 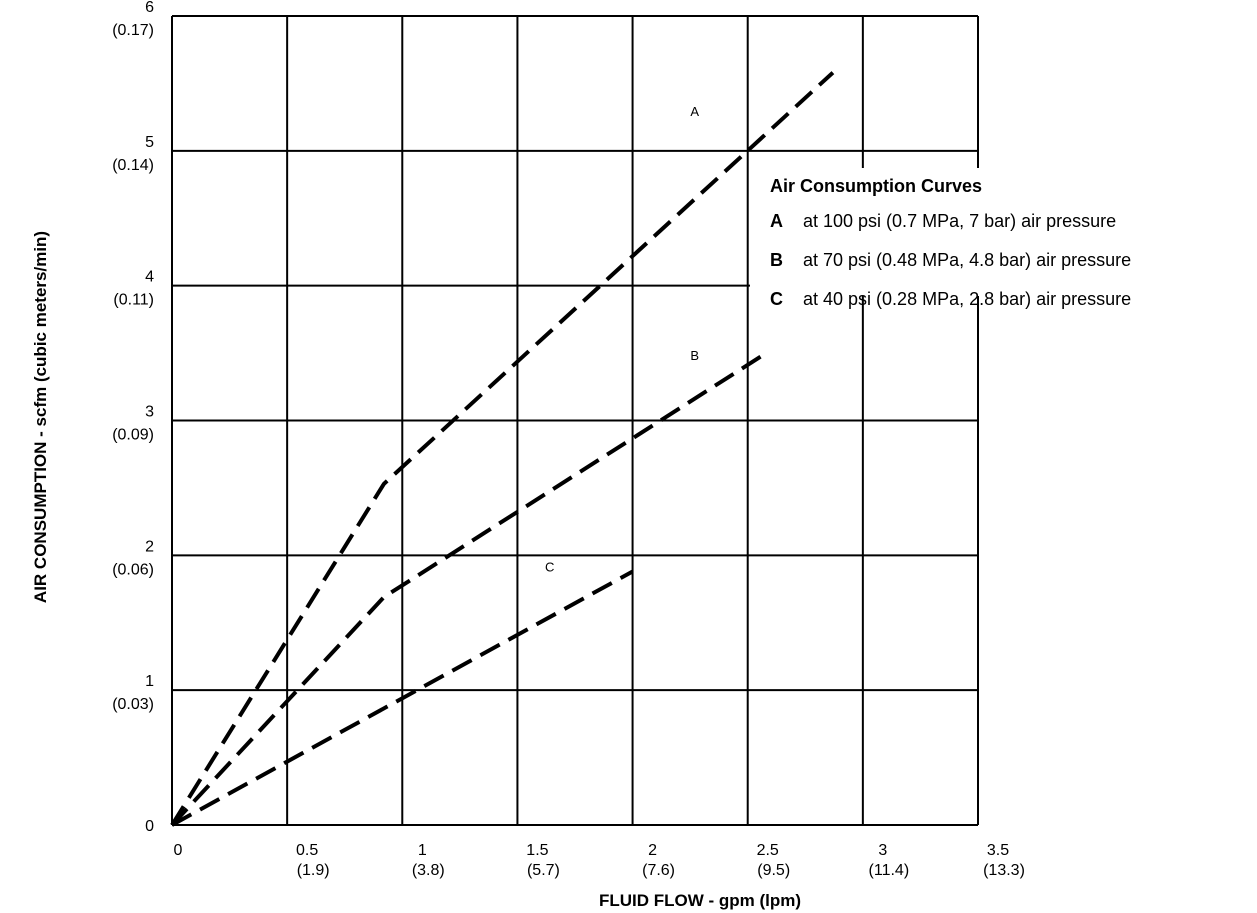 What do you see at coordinates (149, 681) in the screenshot?
I see `y-tick-label: 1` at bounding box center [149, 681].